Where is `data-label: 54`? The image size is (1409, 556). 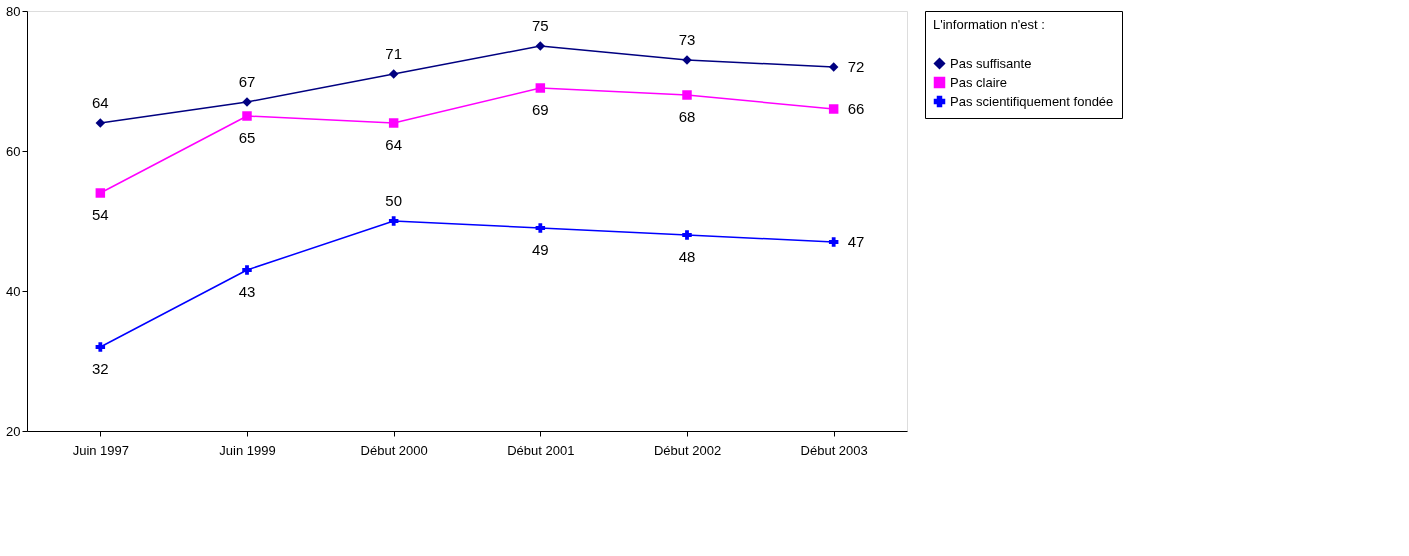
data-label: 54 is located at coordinates (100, 214).